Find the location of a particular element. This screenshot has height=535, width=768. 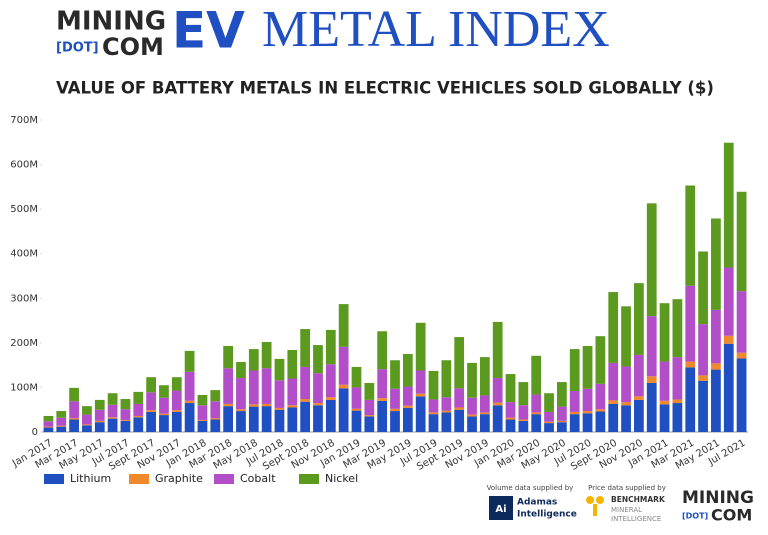

benchmark-name-3: INTELLIGENCE is located at coordinates (636, 519).